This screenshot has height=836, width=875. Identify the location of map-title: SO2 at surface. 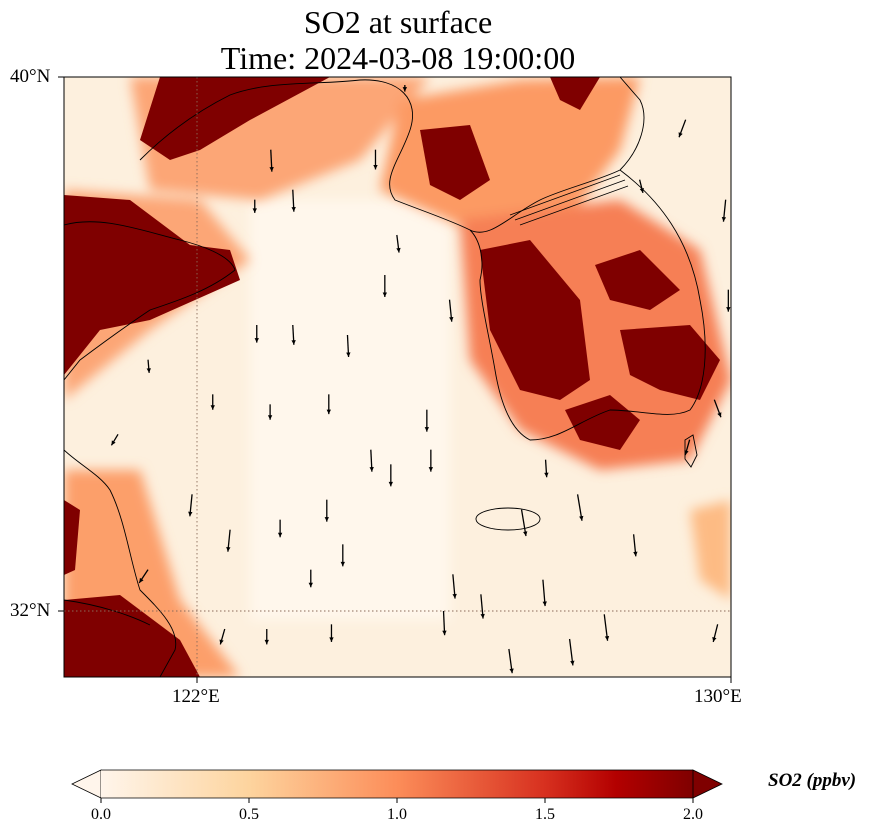
(398, 22).